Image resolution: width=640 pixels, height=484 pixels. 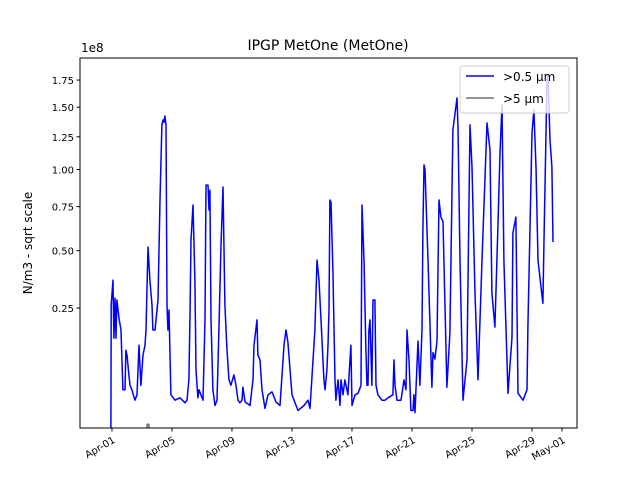 What do you see at coordinates (63, 252) in the screenshot?
I see `y-tick-label: 0.50` at bounding box center [63, 252].